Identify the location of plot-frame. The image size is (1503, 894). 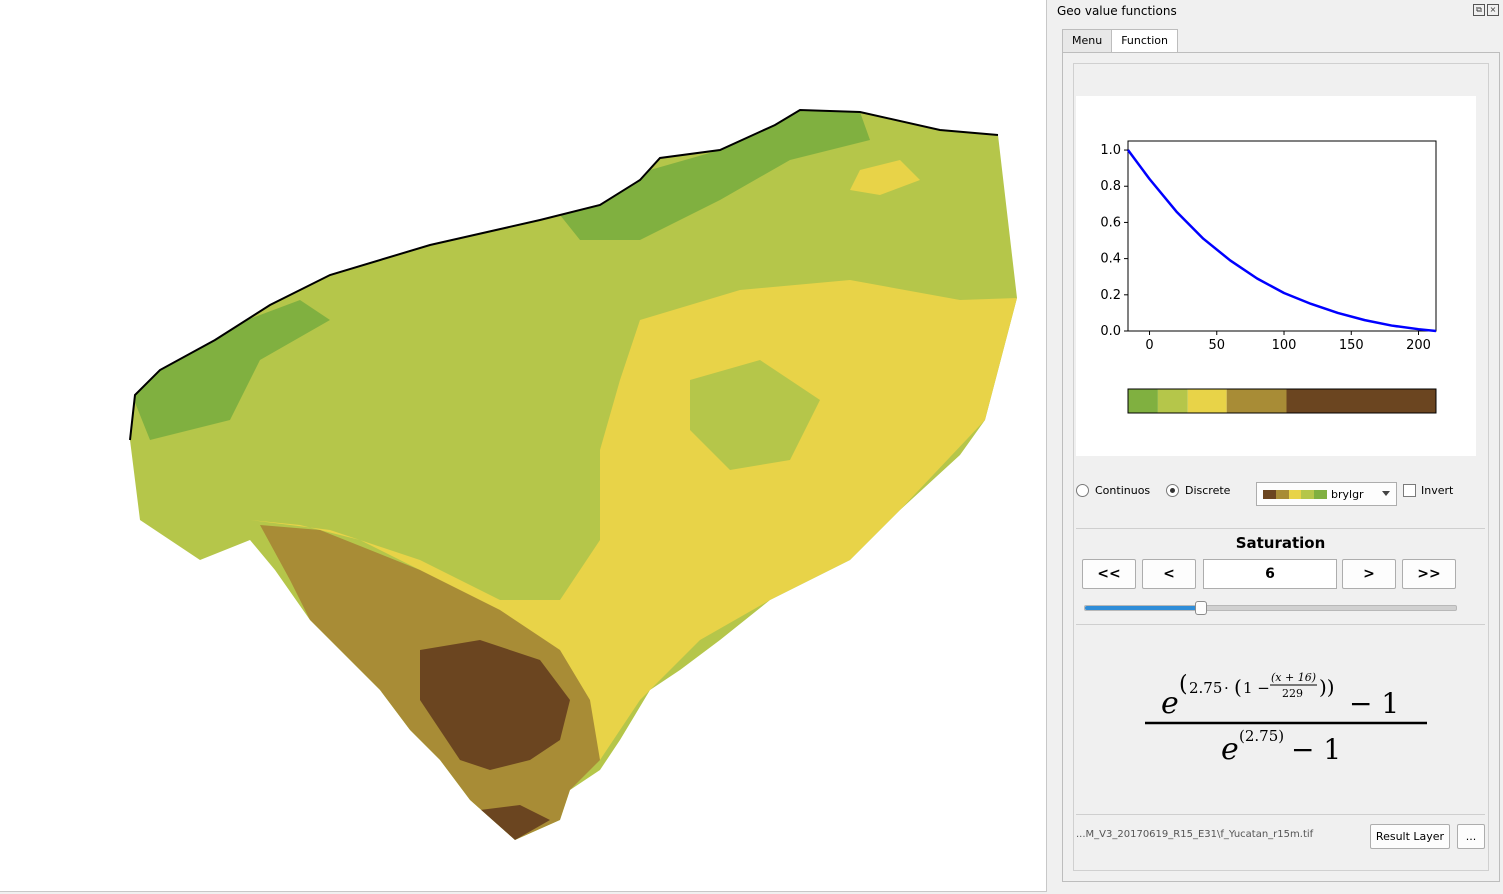
(1282, 236).